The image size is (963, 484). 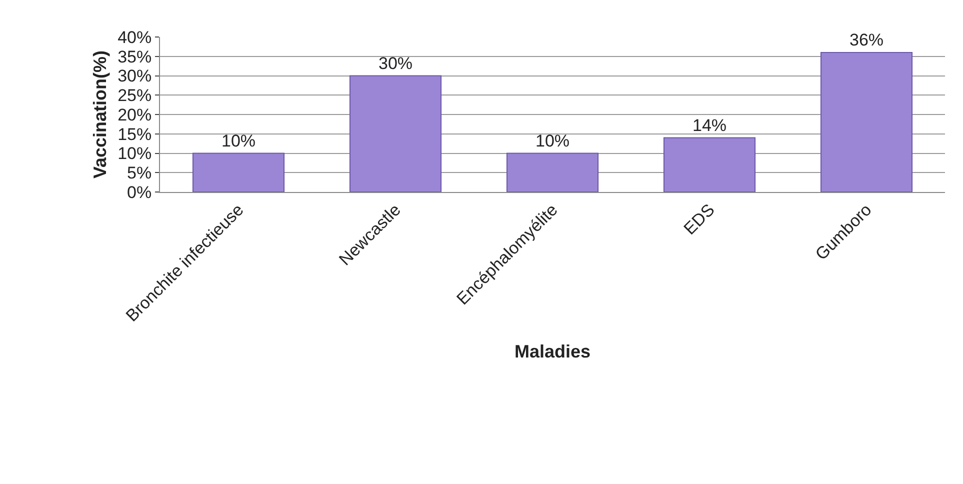 I want to click on y-tick-label: 5%, so click(x=139, y=173).